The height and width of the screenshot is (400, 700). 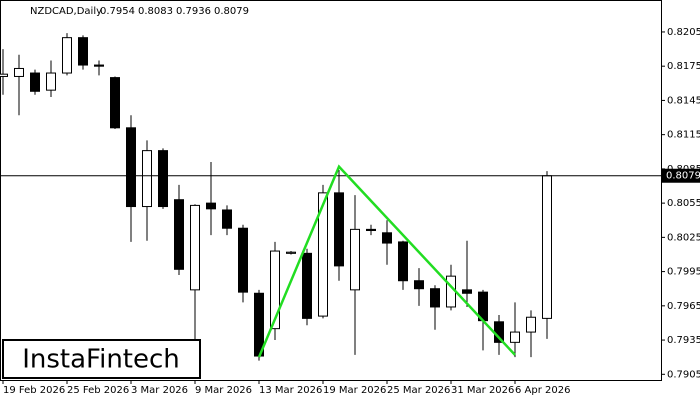 What do you see at coordinates (683, 135) in the screenshot?
I see `y-tick-label: 0.8115` at bounding box center [683, 135].